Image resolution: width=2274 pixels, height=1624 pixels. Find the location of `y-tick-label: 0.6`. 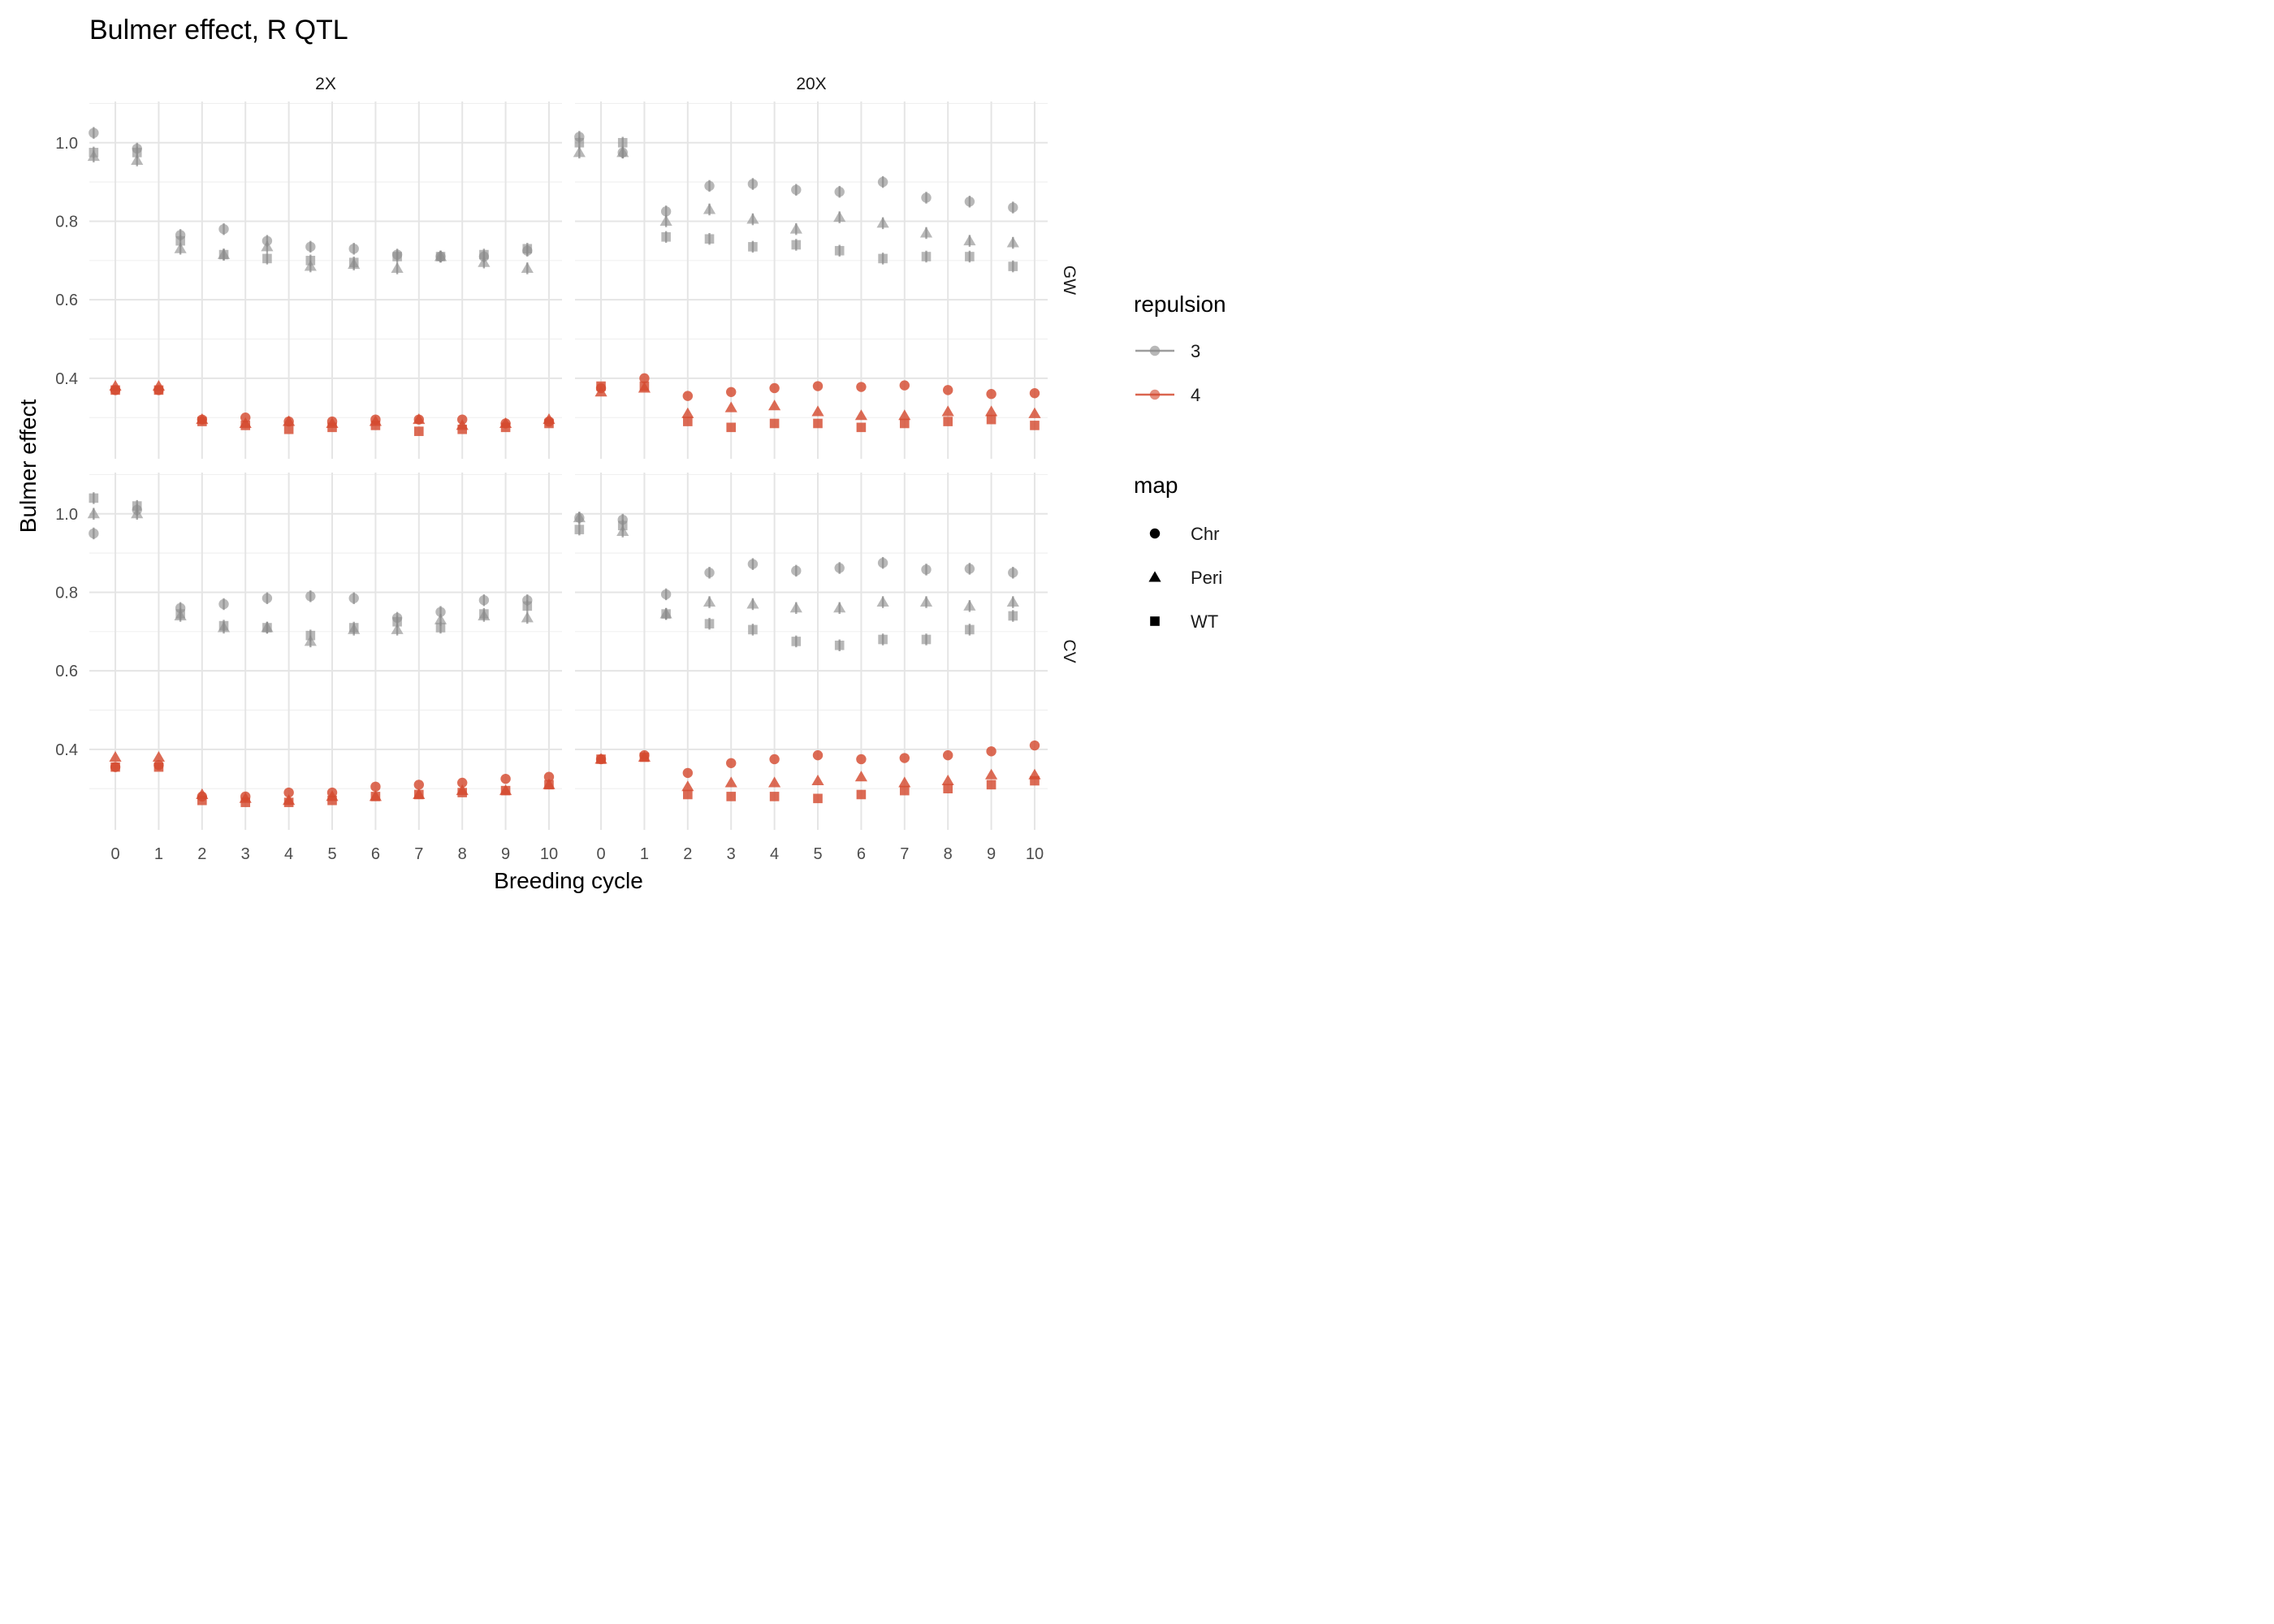

y-tick-label: 0.6 is located at coordinates (66, 672).